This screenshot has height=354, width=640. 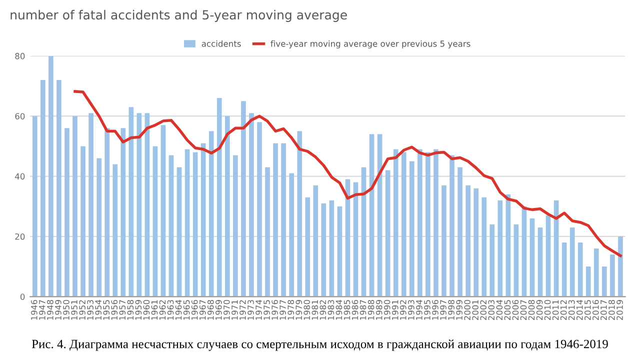 What do you see at coordinates (547, 310) in the screenshot?
I see `x-tick-label: 2010` at bounding box center [547, 310].